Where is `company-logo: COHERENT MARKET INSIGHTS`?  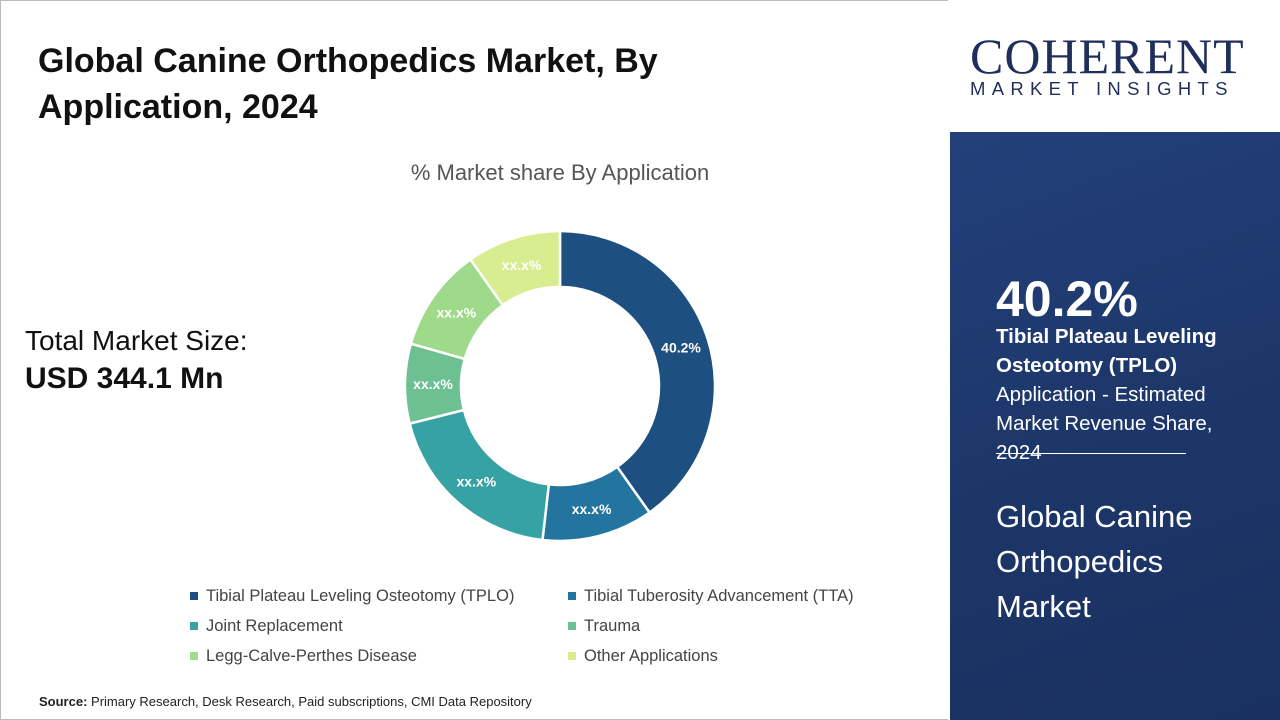 company-logo: COHERENT MARKET INSIGHTS is located at coordinates (1115, 66).